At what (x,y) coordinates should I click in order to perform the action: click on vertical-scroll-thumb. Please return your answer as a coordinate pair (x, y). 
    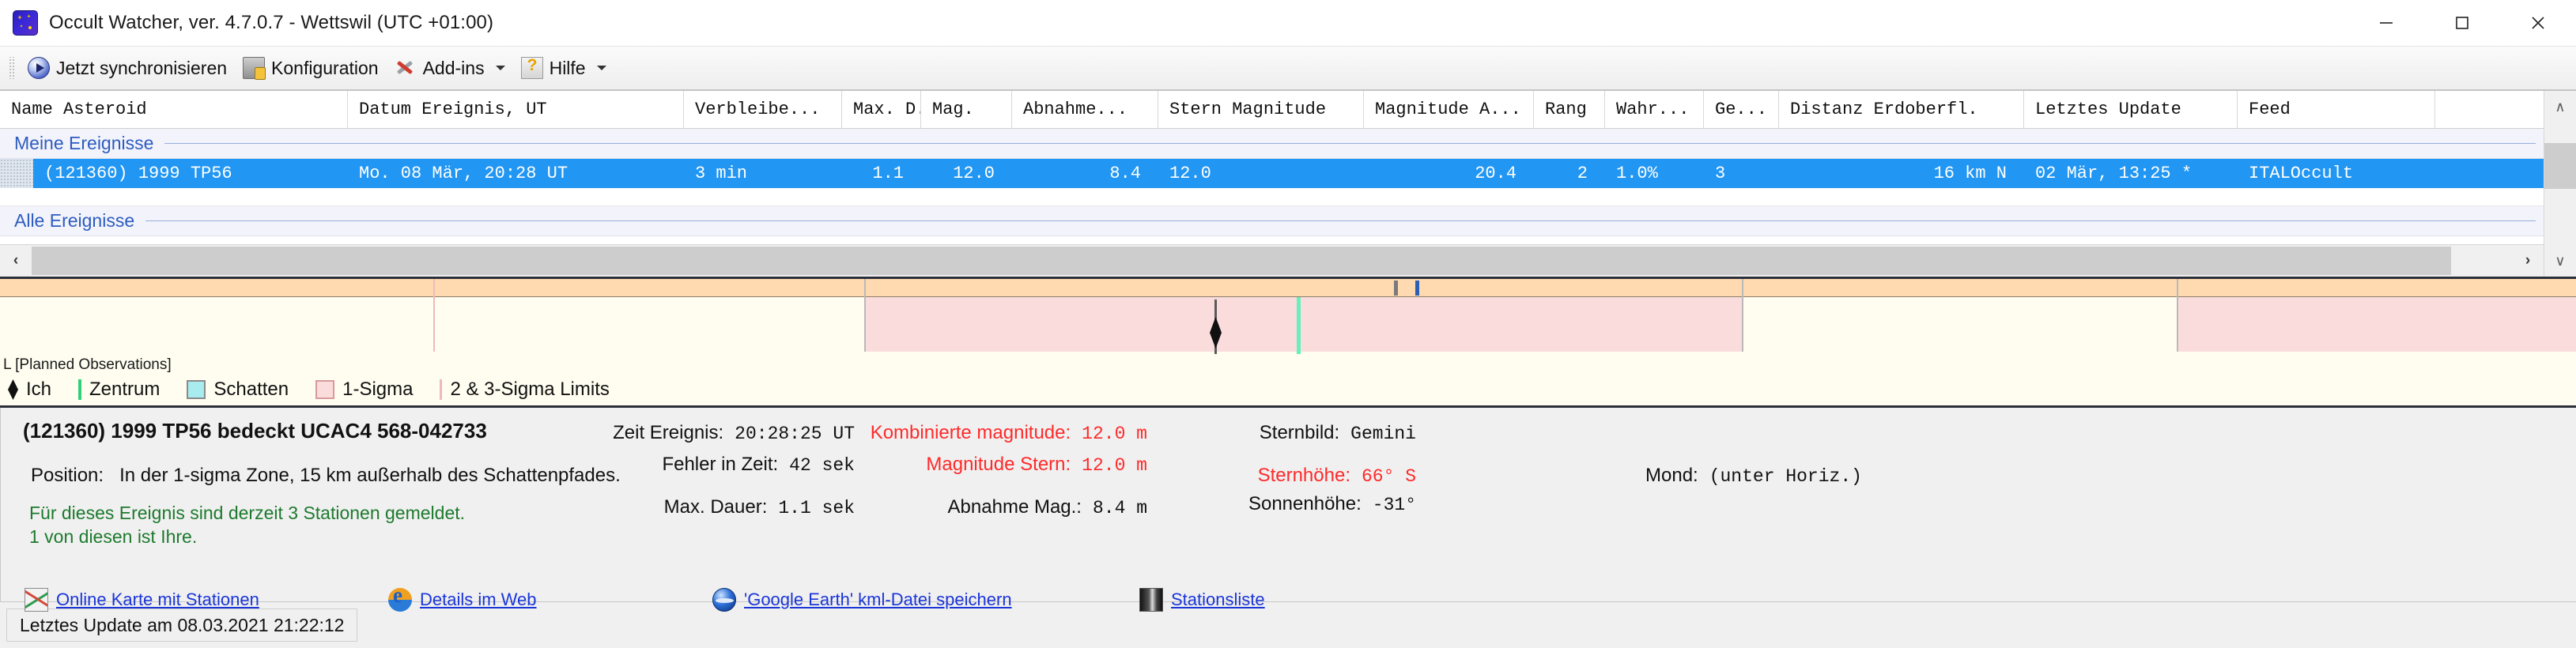
    Looking at the image, I should click on (2560, 166).